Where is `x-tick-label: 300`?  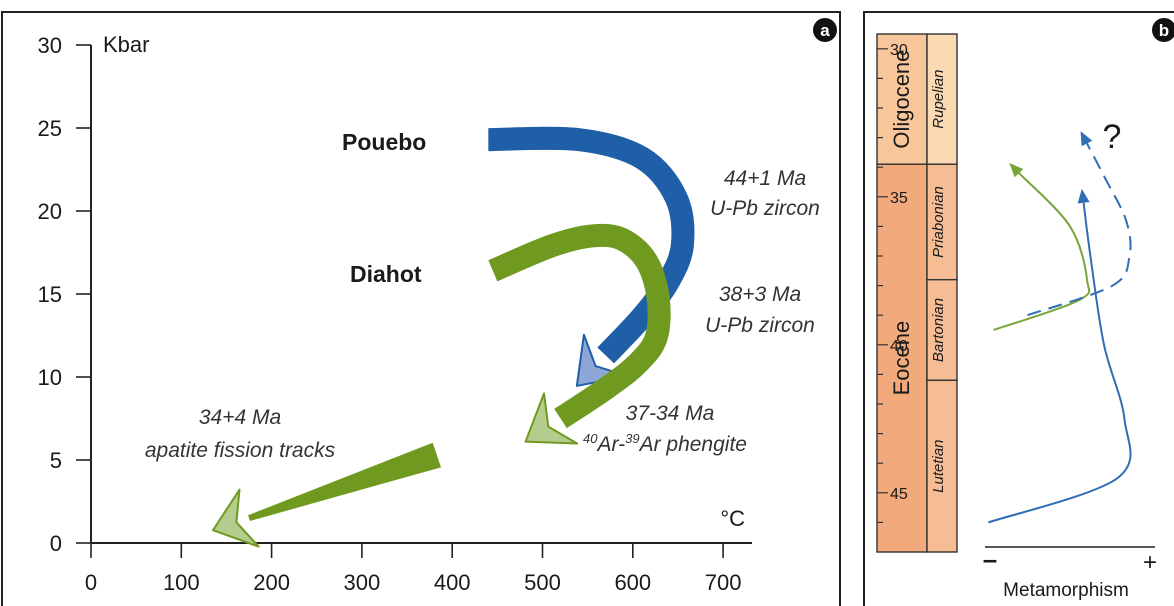 x-tick-label: 300 is located at coordinates (362, 582).